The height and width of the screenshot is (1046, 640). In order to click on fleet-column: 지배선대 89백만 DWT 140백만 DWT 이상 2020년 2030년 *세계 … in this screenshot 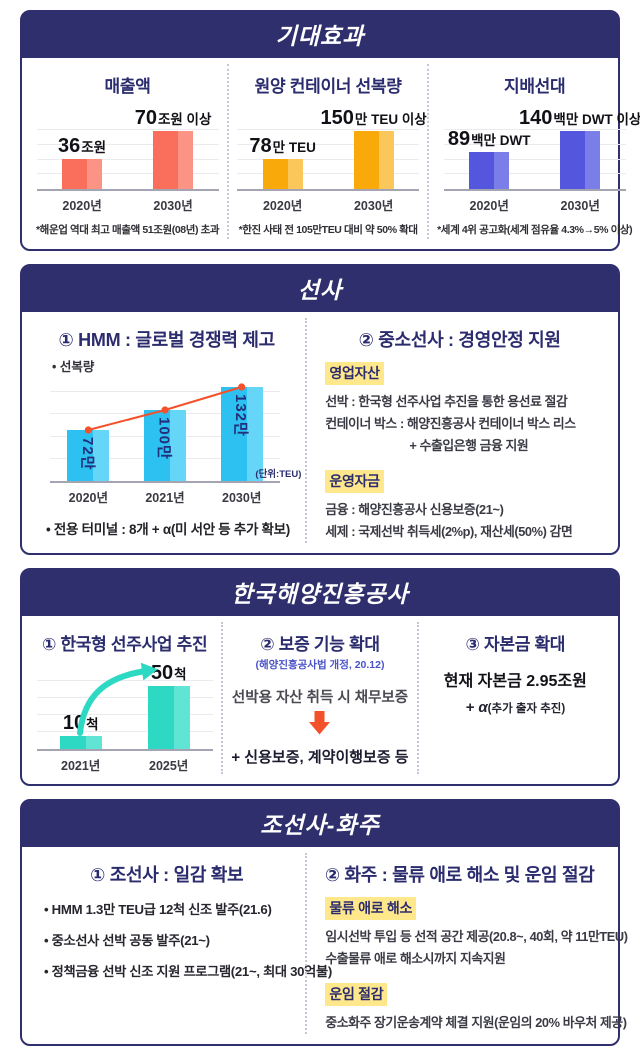, I will do `click(533, 151)`.